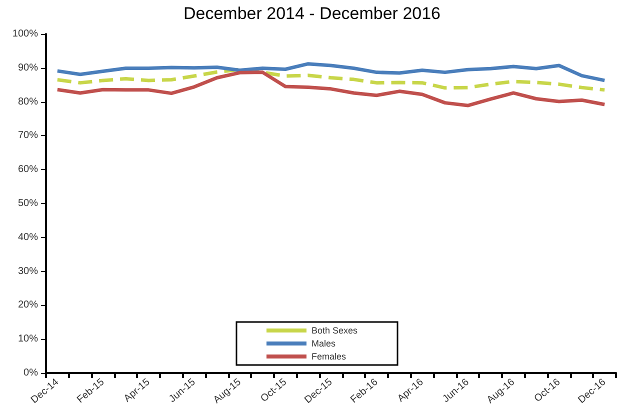 The image size is (624, 415). I want to click on legend-label: Females, so click(328, 357).